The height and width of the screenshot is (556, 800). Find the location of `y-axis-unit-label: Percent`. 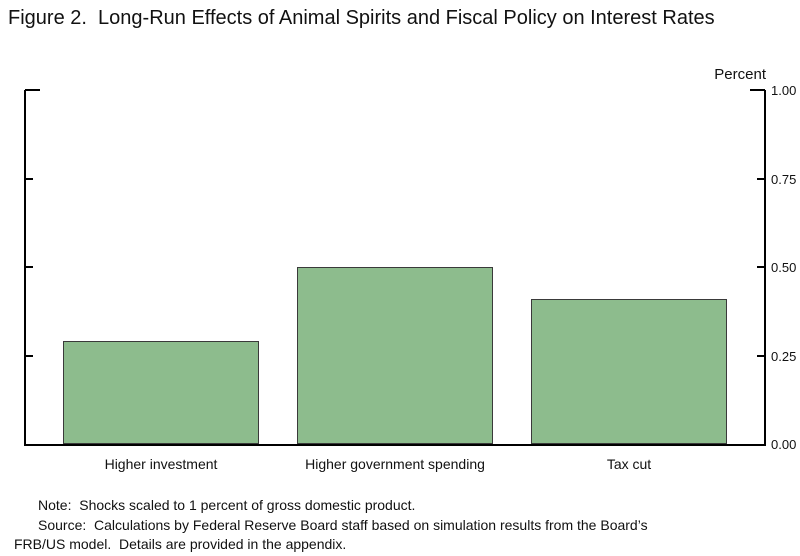

y-axis-unit-label: Percent is located at coordinates (740, 74).